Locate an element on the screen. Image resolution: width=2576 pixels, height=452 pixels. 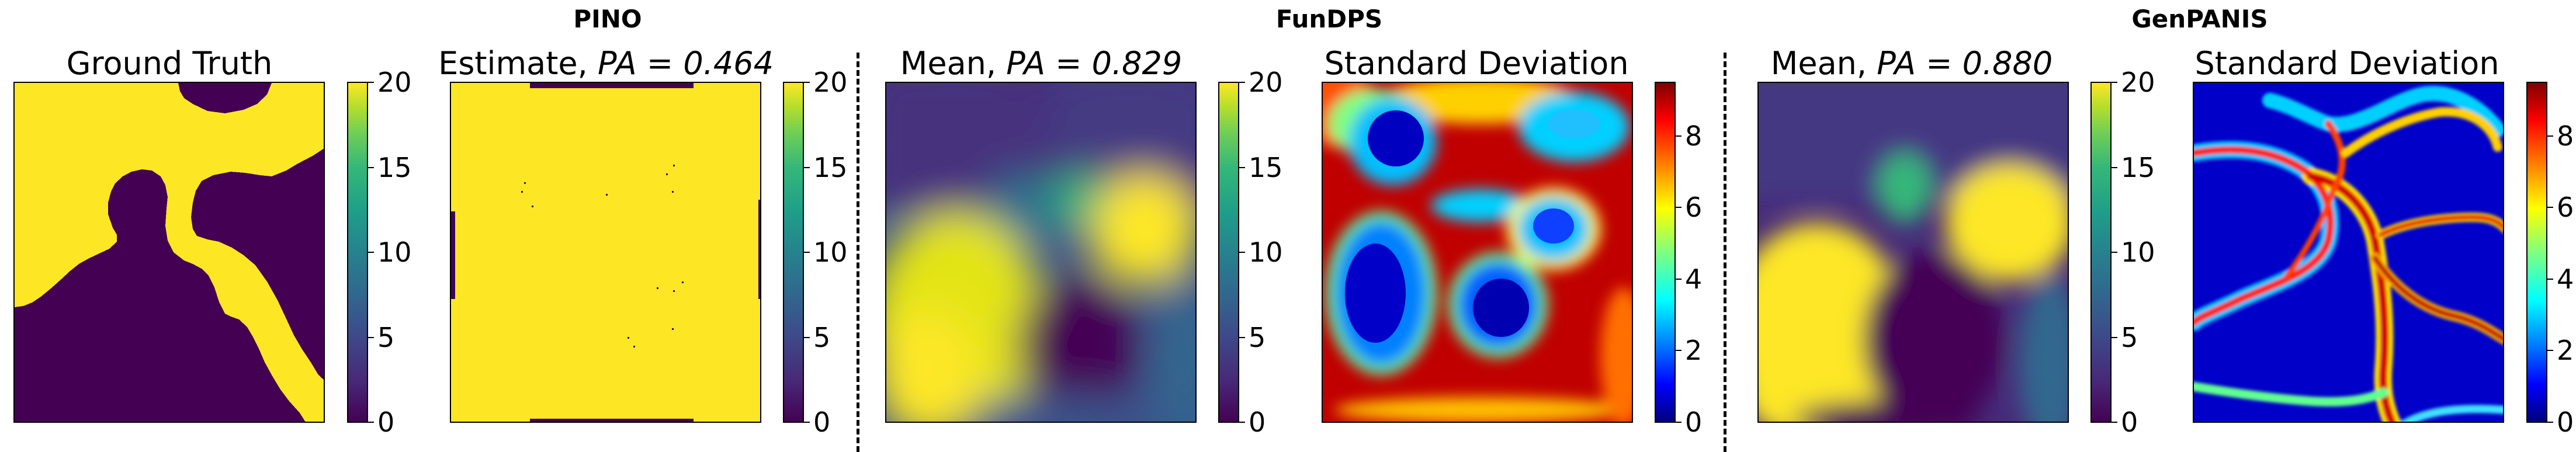
panel-title: Mean, PA = 0.829 is located at coordinates (1041, 64).